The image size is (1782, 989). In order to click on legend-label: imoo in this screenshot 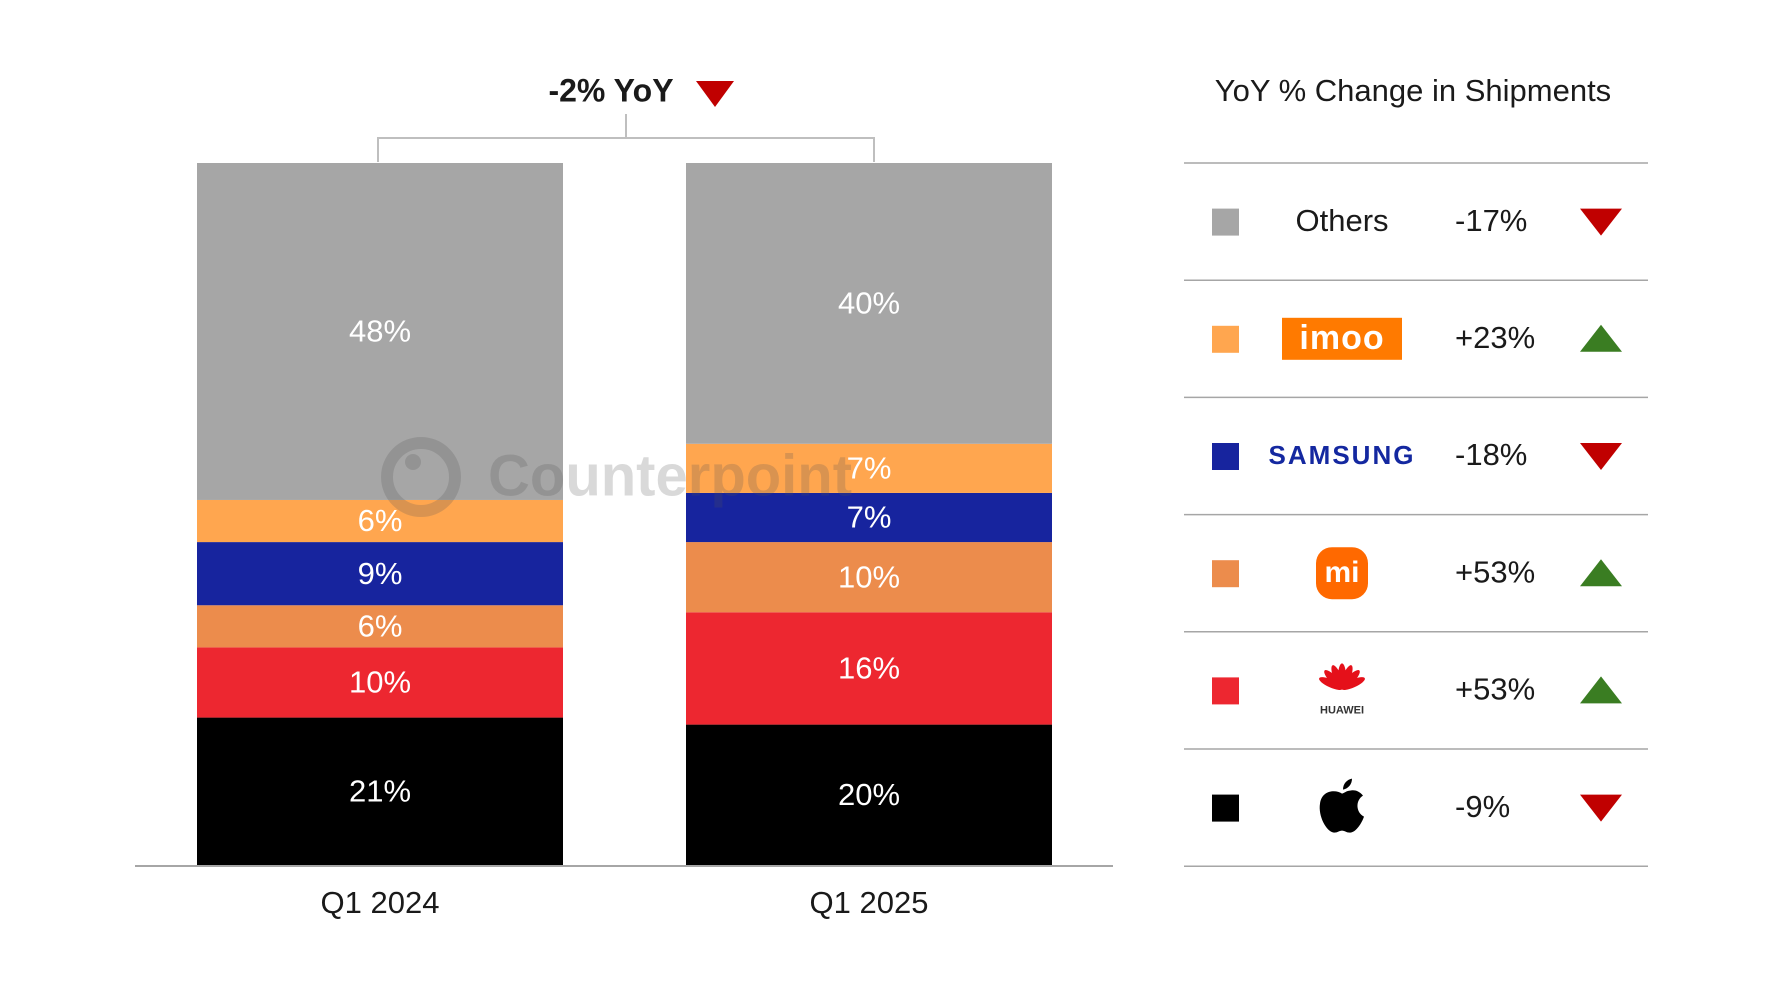, I will do `click(1341, 338)`.